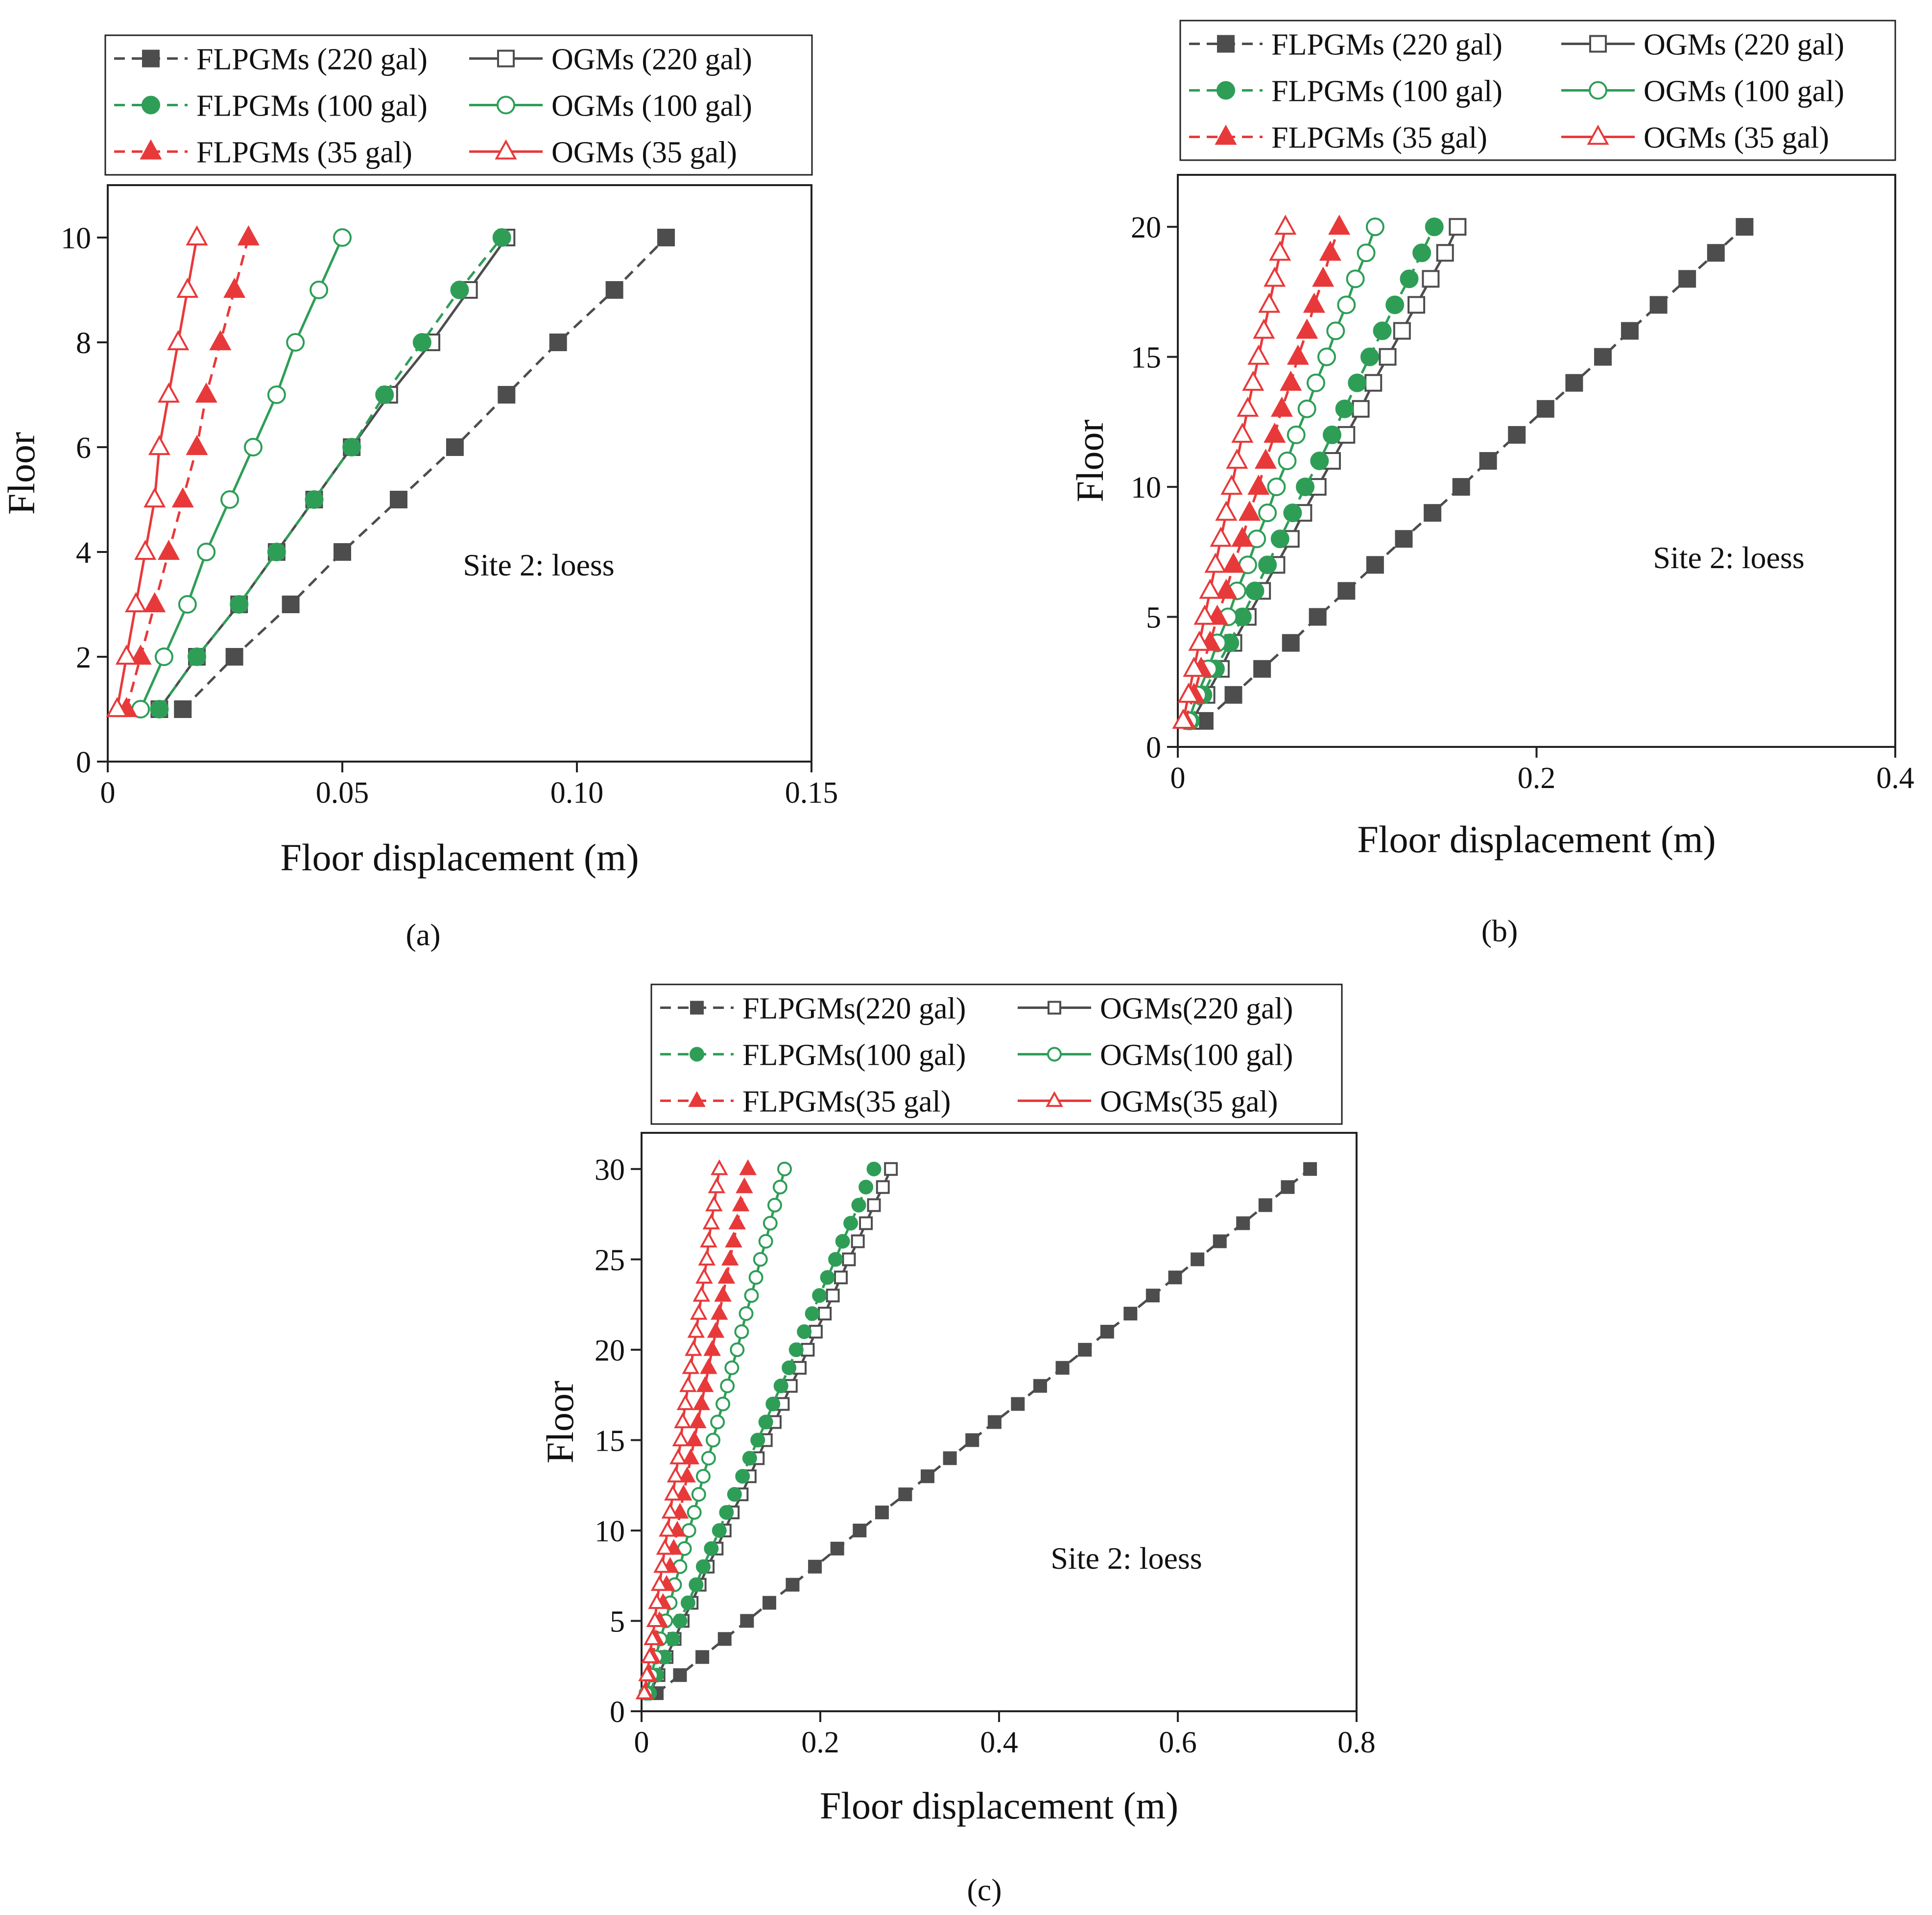 The height and width of the screenshot is (1915, 1932). I want to click on legend-label: FLPGMs (100 gal), so click(1387, 92).